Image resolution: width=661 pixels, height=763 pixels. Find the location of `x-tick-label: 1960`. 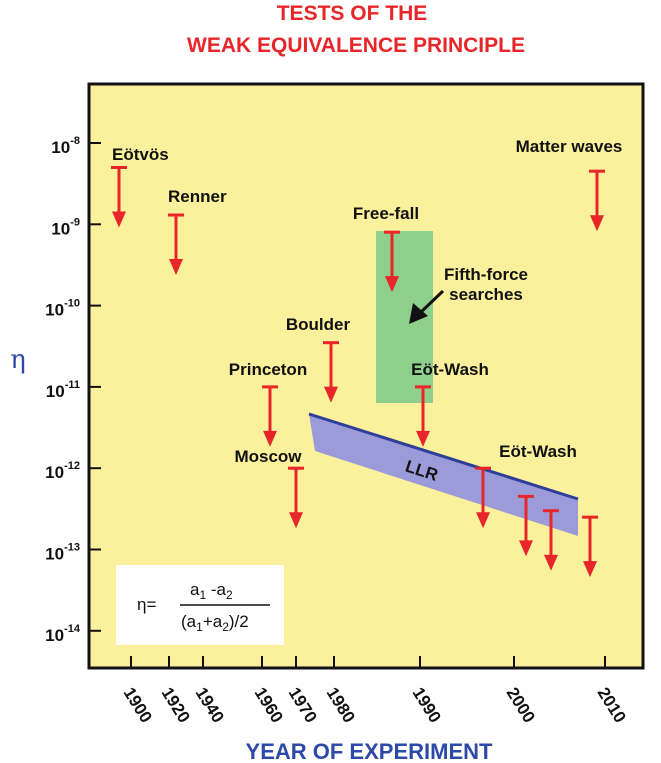

x-tick-label: 1960 is located at coordinates (269, 705).